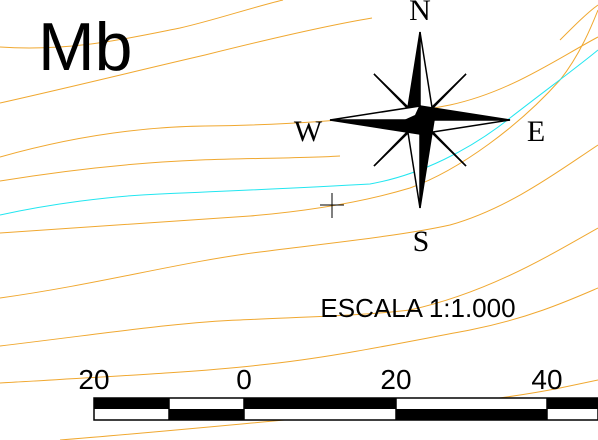 Image resolution: width=598 pixels, height=440 pixels. What do you see at coordinates (308, 131) in the screenshot?
I see `compass-west-label: W` at bounding box center [308, 131].